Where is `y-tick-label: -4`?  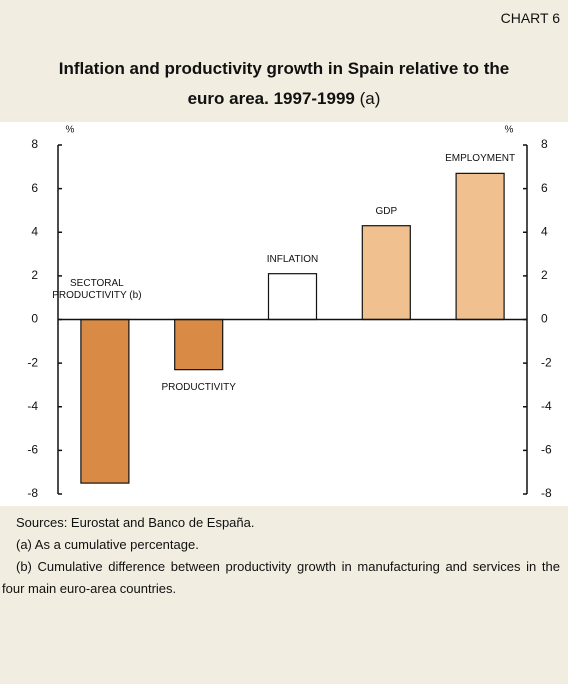 y-tick-label: -4 is located at coordinates (32, 406).